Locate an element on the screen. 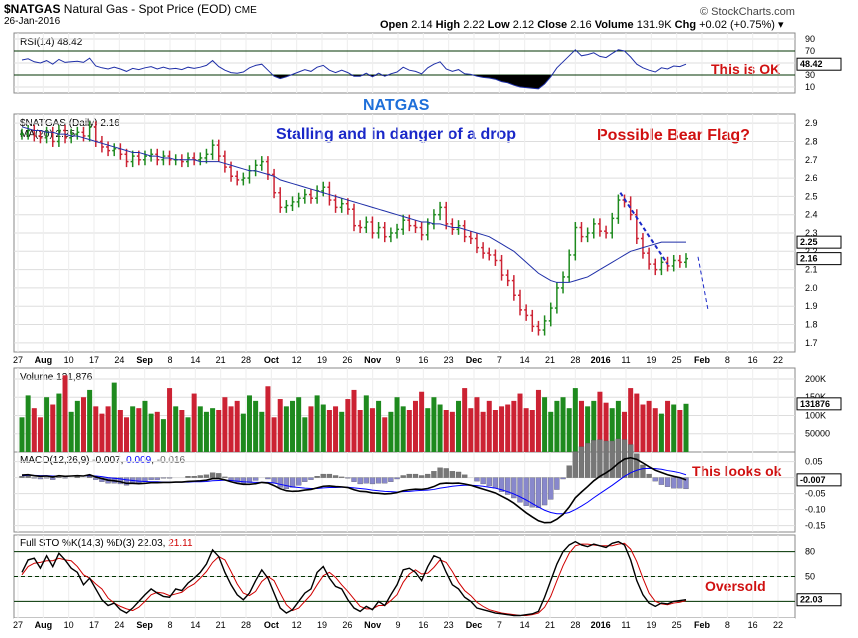  projected-drop-line is located at coordinates (703, 283).